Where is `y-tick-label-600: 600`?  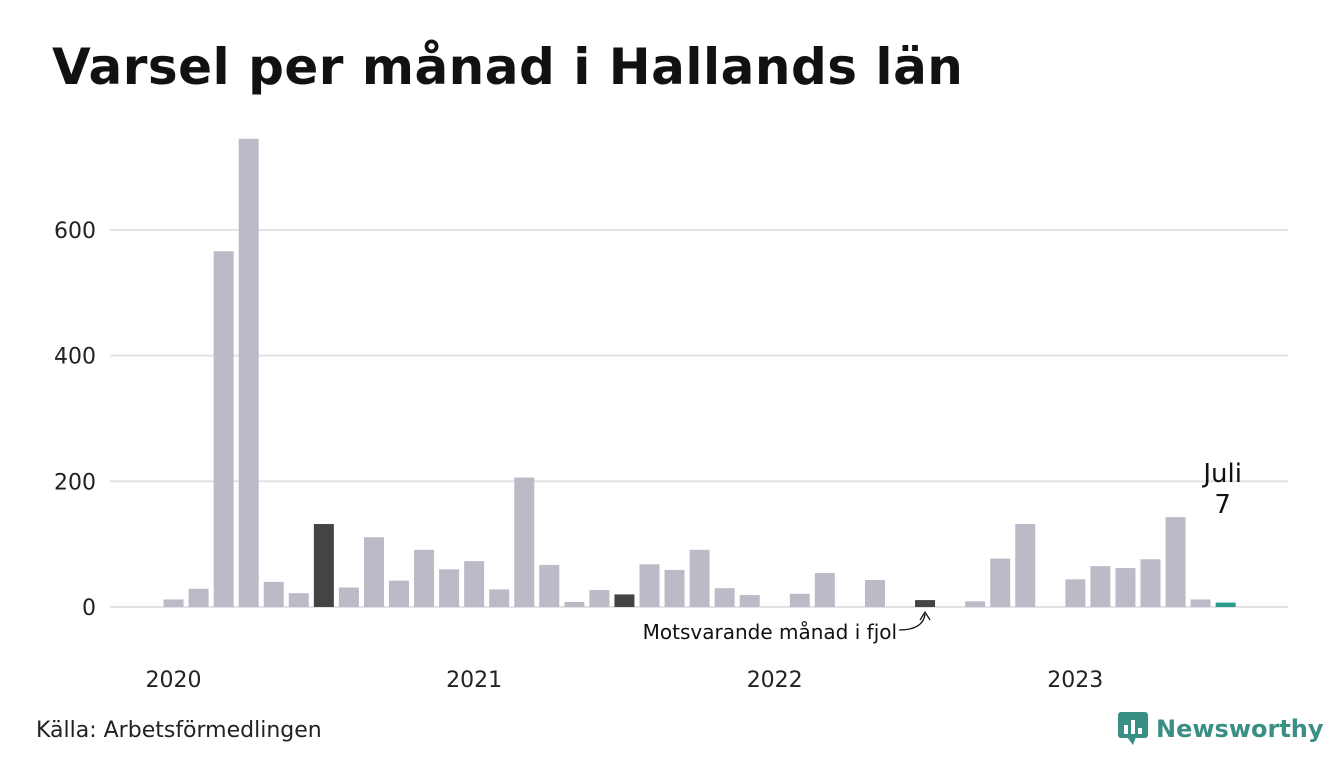
y-tick-label-600: 600 is located at coordinates (75, 231).